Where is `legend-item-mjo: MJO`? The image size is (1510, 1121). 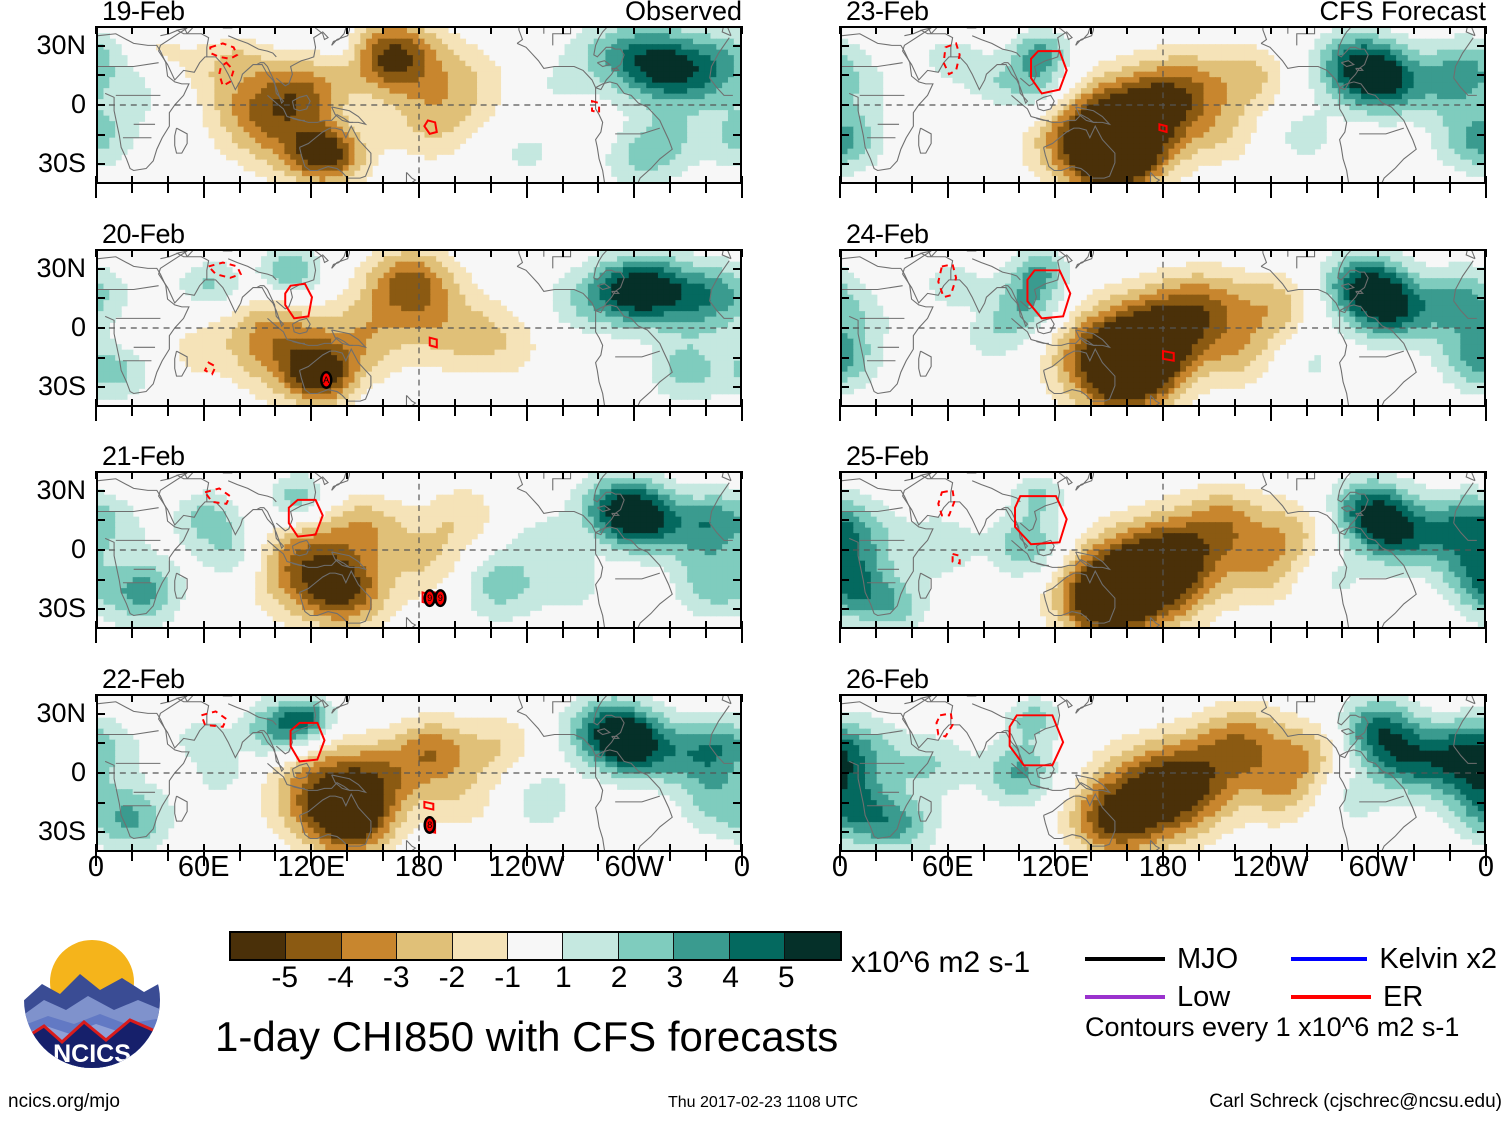 legend-item-mjo: MJO is located at coordinates (1188, 959).